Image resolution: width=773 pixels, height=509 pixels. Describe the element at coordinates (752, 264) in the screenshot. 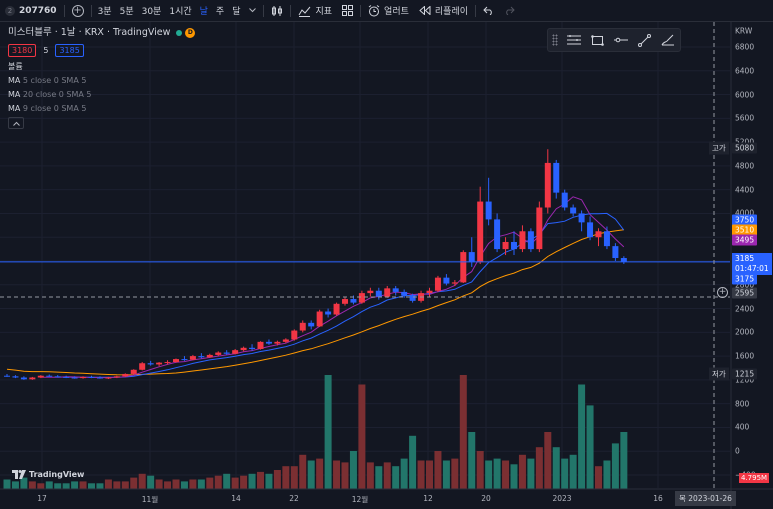

I see `last-price-tag: 3185 01:47:01` at that location.